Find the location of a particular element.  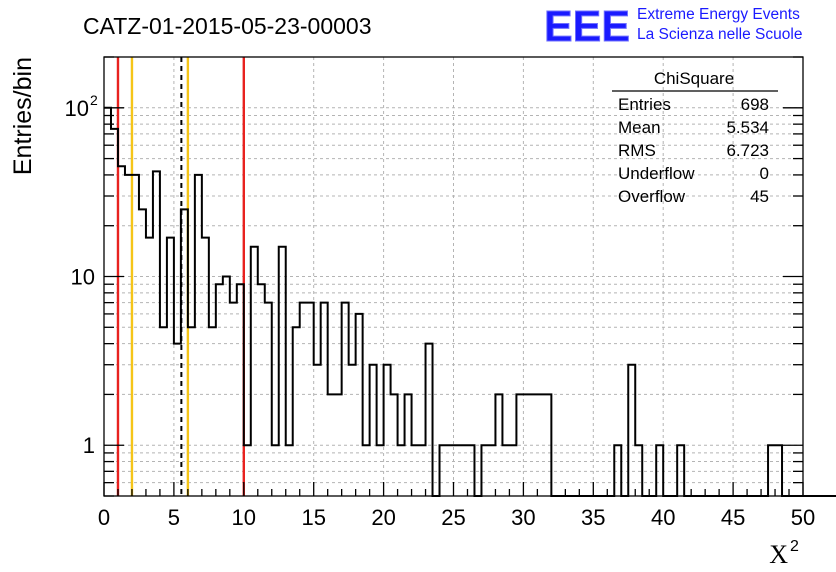

x-axis-label-superscript: 2 is located at coordinates (794, 546).